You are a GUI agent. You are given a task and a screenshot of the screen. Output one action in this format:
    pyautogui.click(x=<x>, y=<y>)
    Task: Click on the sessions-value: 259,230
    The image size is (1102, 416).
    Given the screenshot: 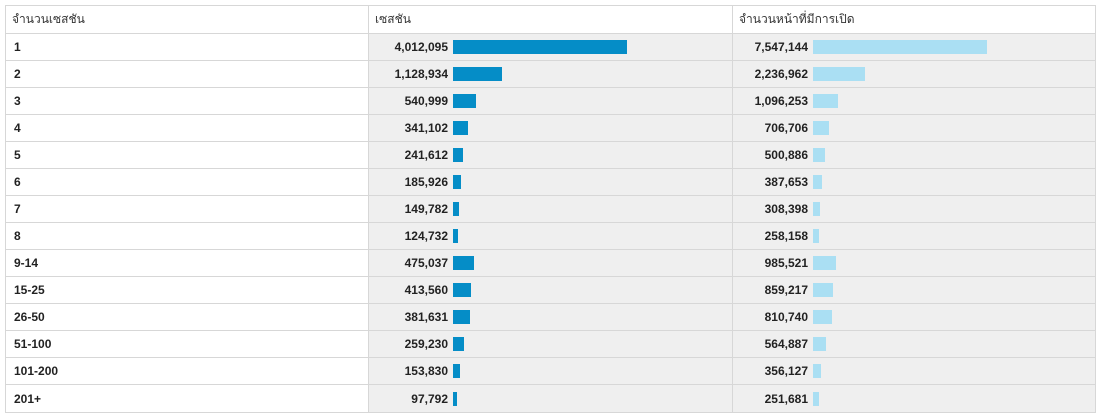 What is the action you would take?
    pyautogui.click(x=426, y=344)
    